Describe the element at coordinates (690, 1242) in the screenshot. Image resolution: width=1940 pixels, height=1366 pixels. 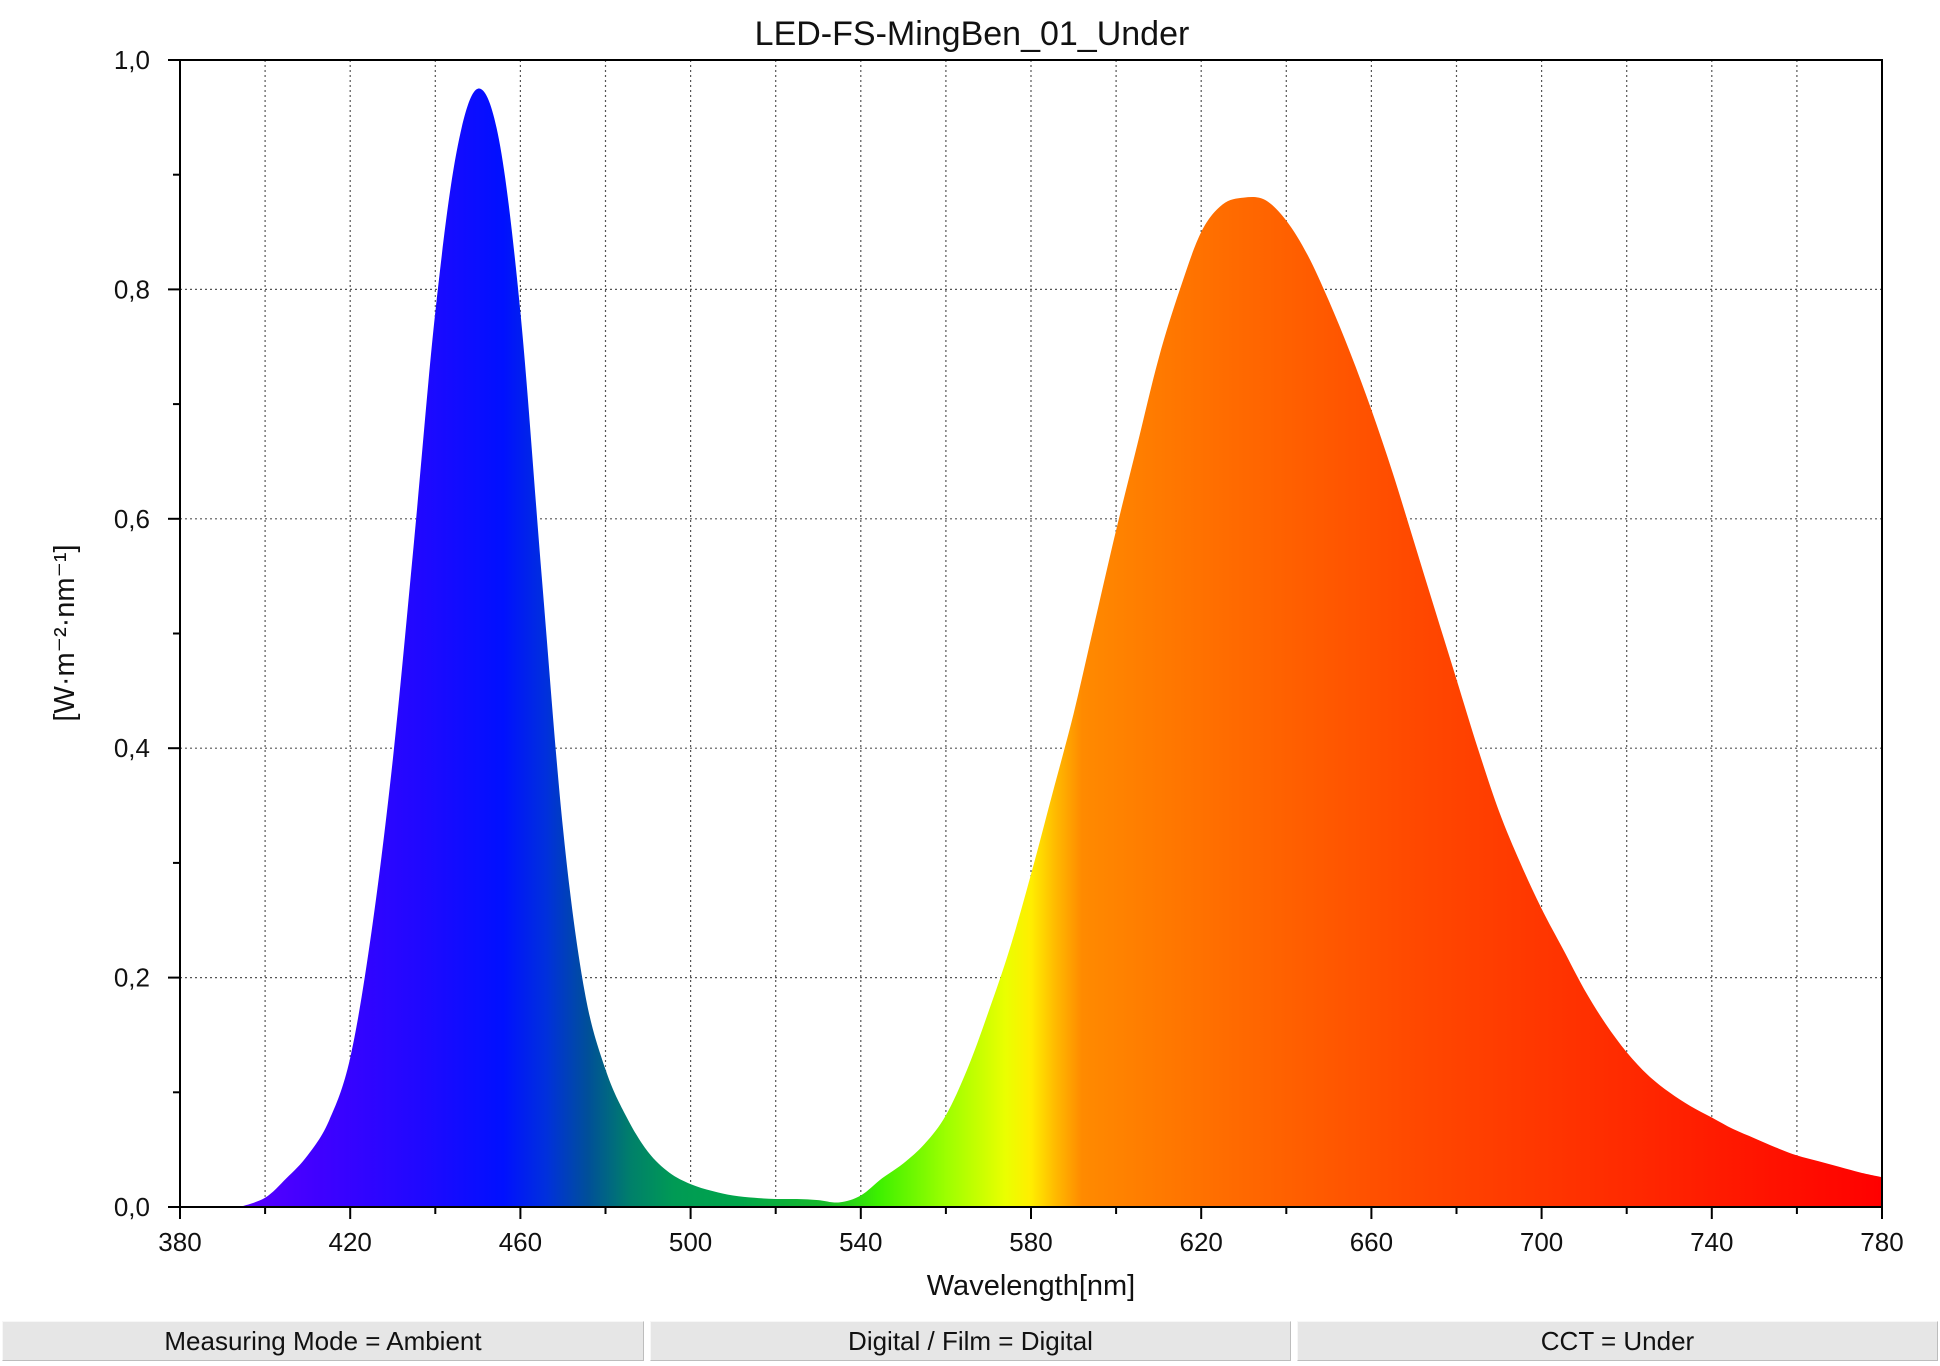
I see `x-tick-label: 500` at that location.